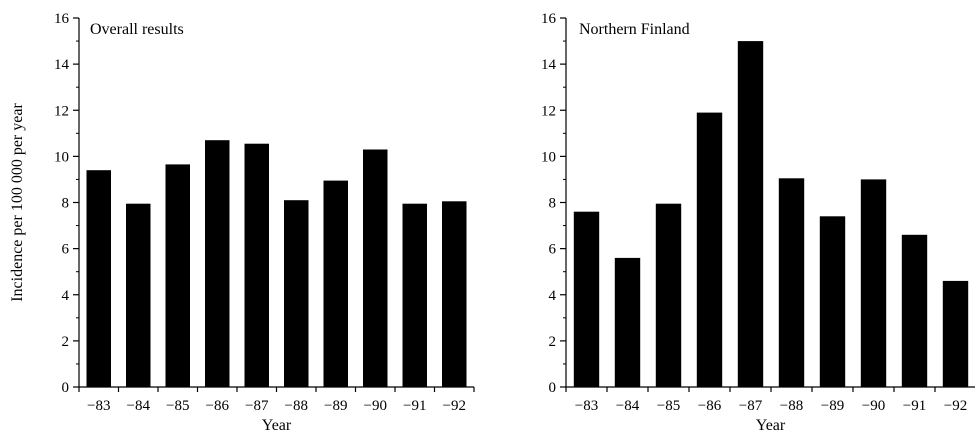 This screenshot has width=976, height=437. I want to click on panel-title: Northern Finland, so click(634, 29).